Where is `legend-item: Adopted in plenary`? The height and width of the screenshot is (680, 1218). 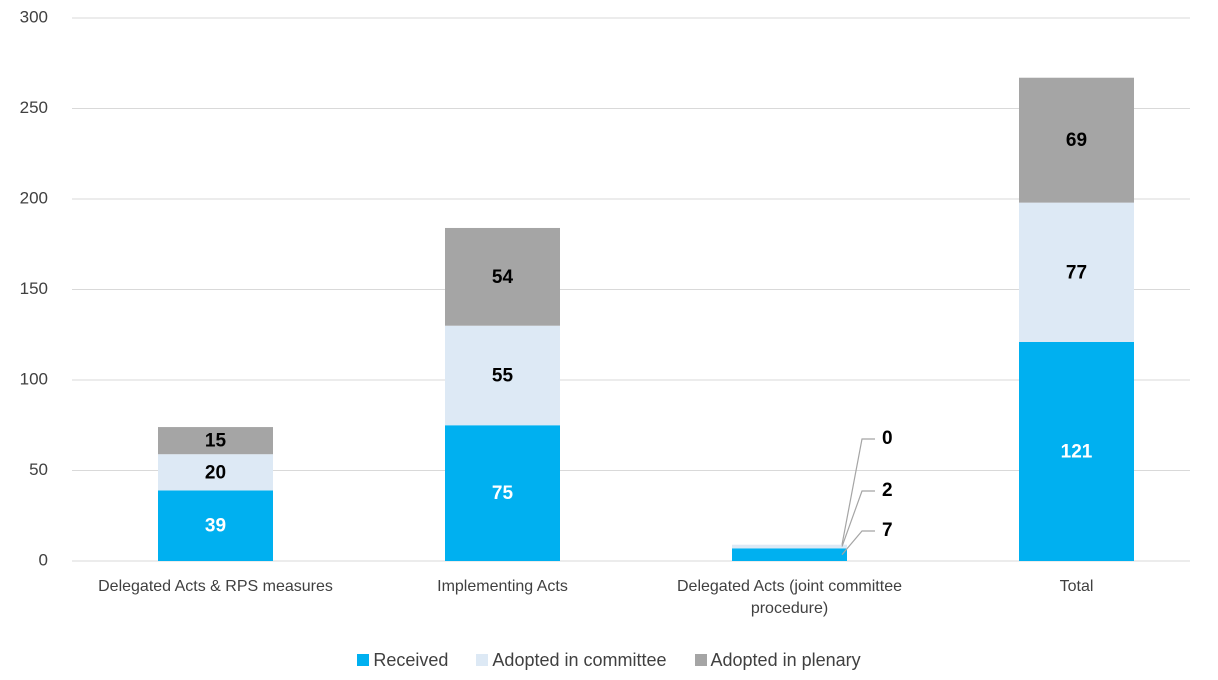
legend-item: Adopted in plenary is located at coordinates (777, 660).